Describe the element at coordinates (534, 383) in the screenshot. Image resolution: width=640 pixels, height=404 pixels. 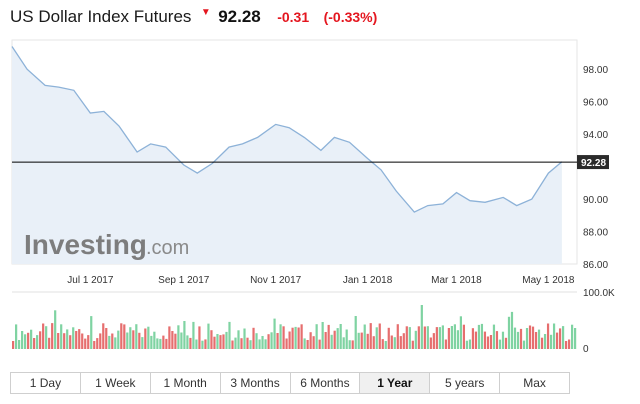
I see `tab-max: Max` at that location.